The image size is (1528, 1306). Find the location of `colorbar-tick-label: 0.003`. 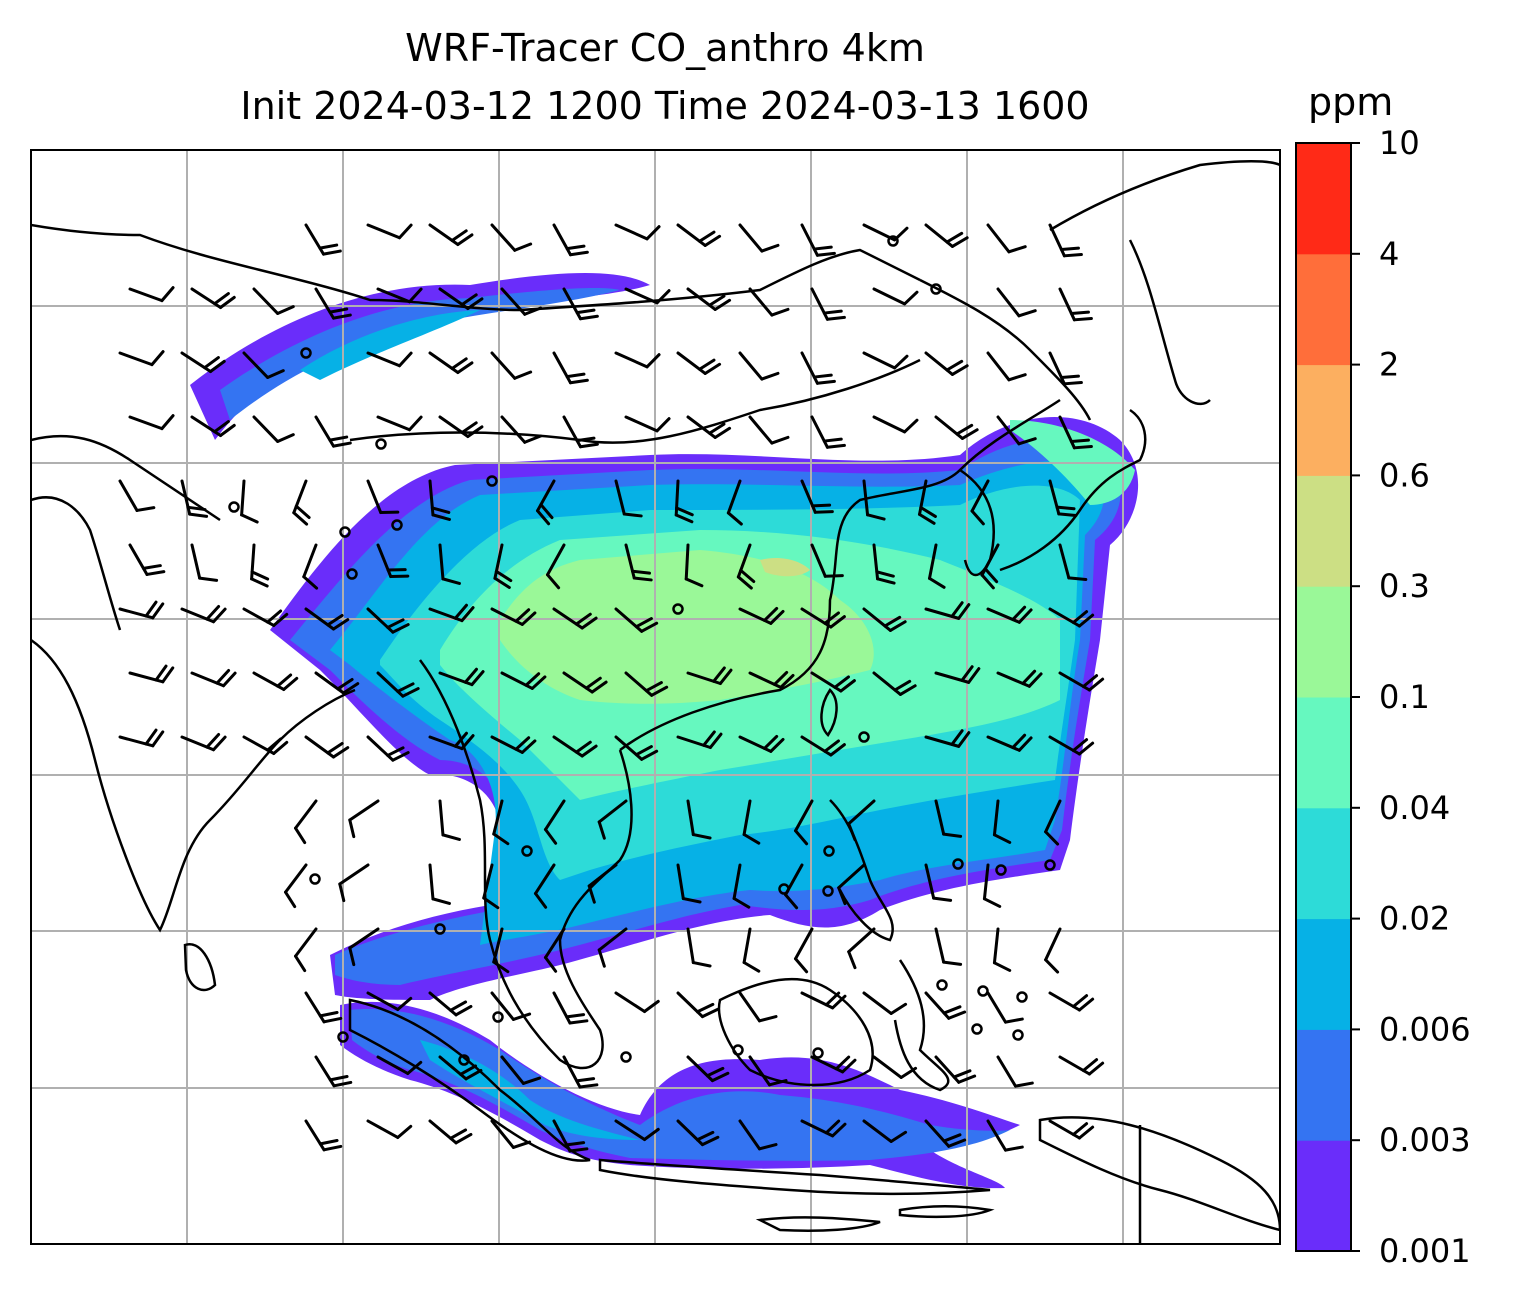

colorbar-tick-label: 0.003 is located at coordinates (1425, 1140).